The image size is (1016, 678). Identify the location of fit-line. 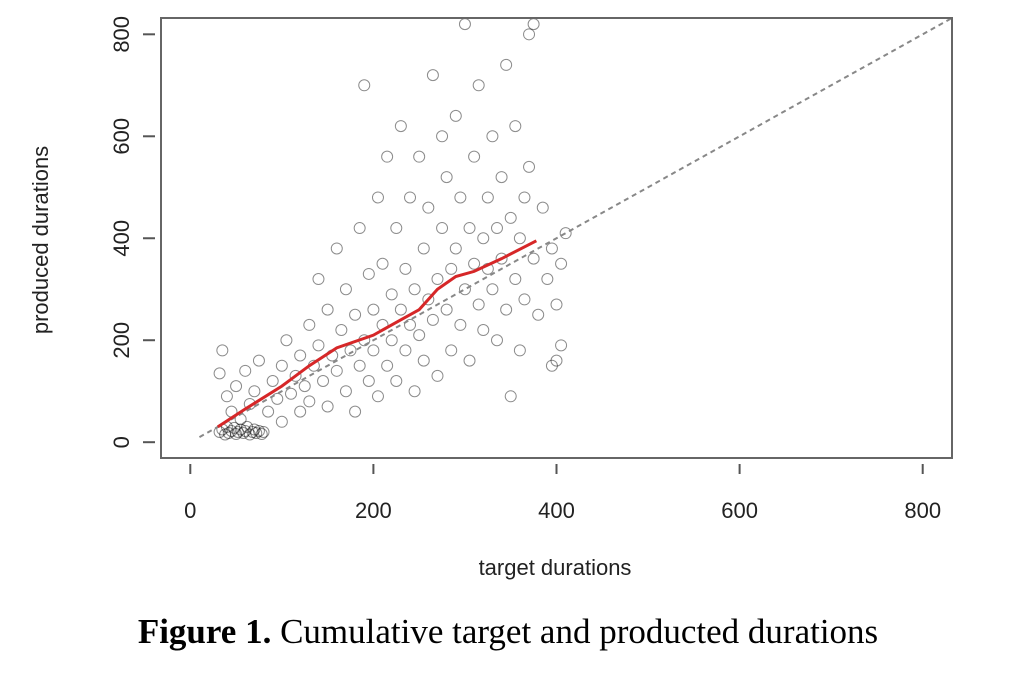
(377, 334).